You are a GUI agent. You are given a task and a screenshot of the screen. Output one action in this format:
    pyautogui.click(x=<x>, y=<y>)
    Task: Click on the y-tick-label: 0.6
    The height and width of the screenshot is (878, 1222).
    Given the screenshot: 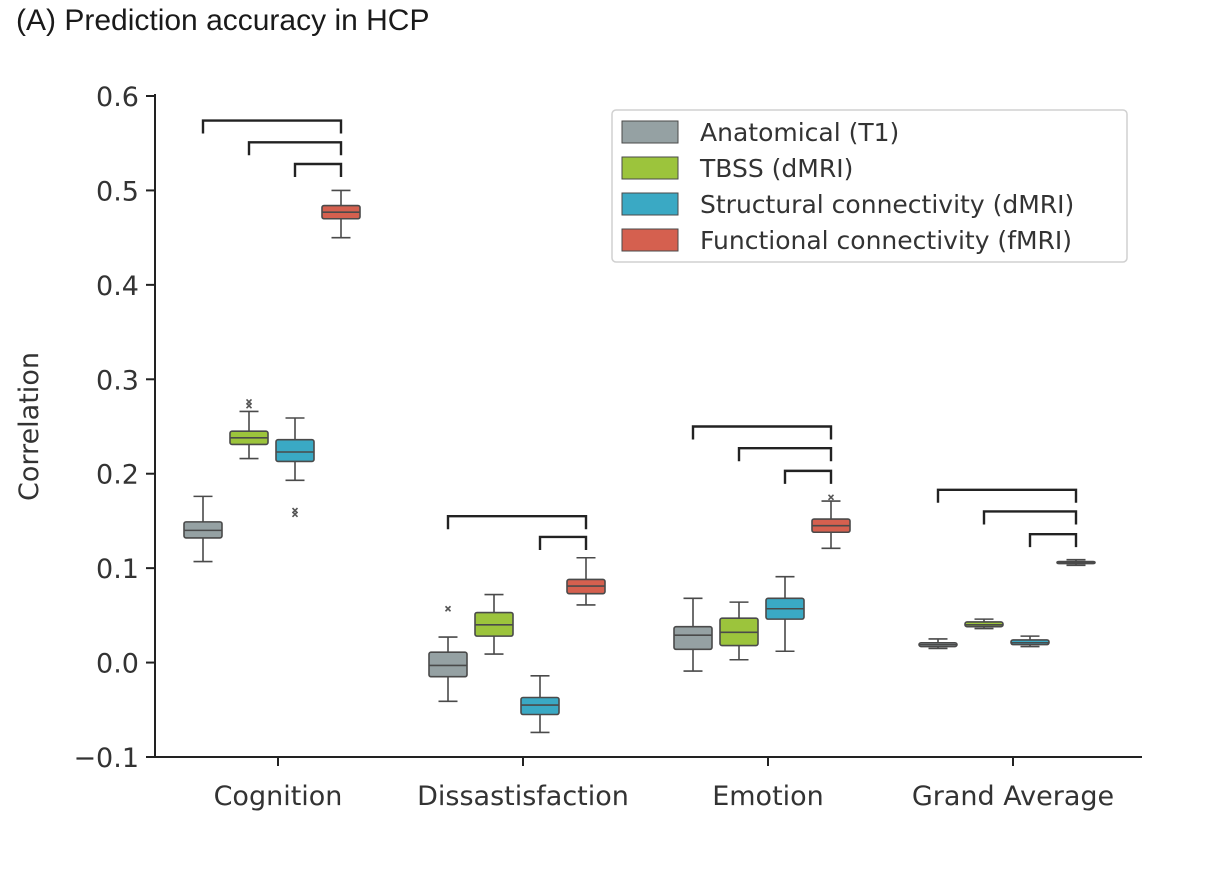 What is the action you would take?
    pyautogui.click(x=117, y=97)
    